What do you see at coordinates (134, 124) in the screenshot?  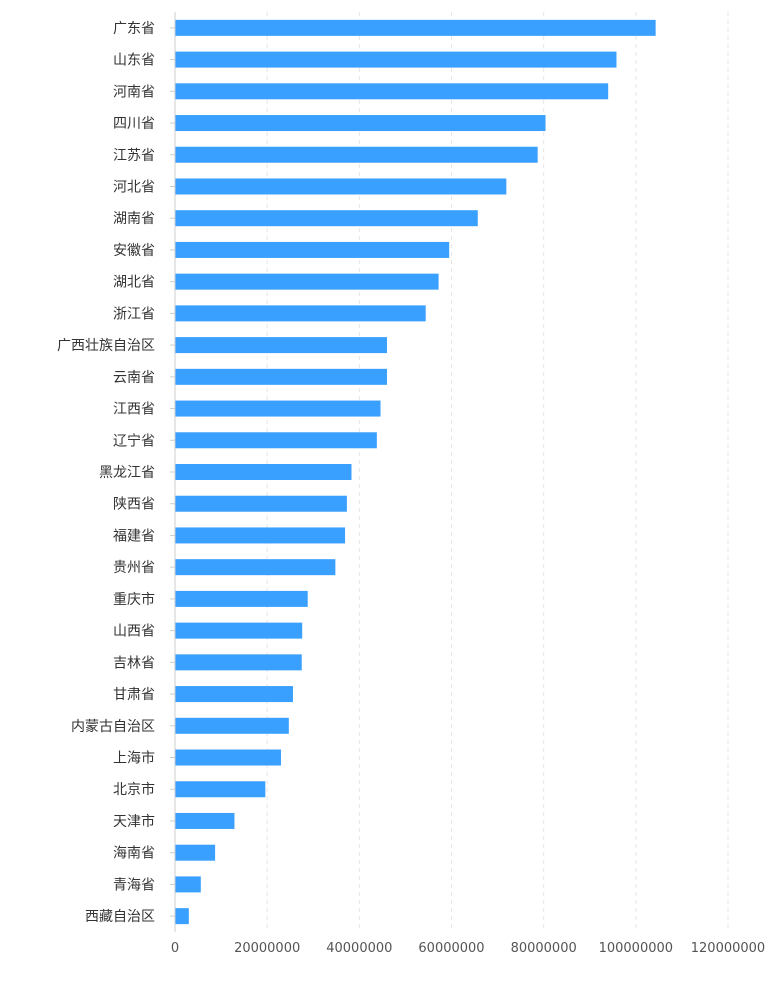 I see `category-label: 四川省` at bounding box center [134, 124].